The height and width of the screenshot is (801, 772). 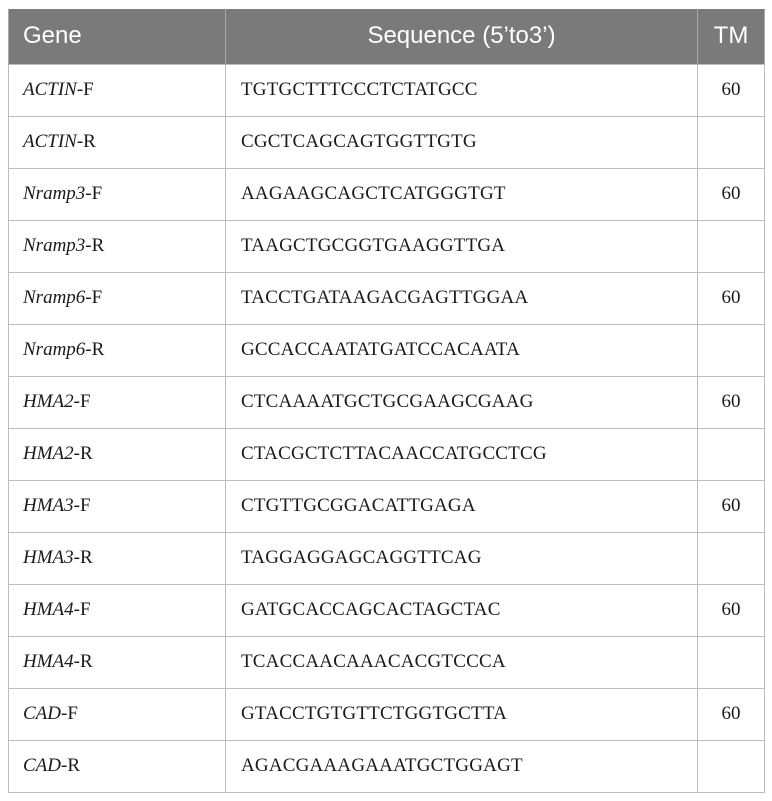 I want to click on sequence-cell: GCCACCAATATGATCCACAATA, so click(x=461, y=350).